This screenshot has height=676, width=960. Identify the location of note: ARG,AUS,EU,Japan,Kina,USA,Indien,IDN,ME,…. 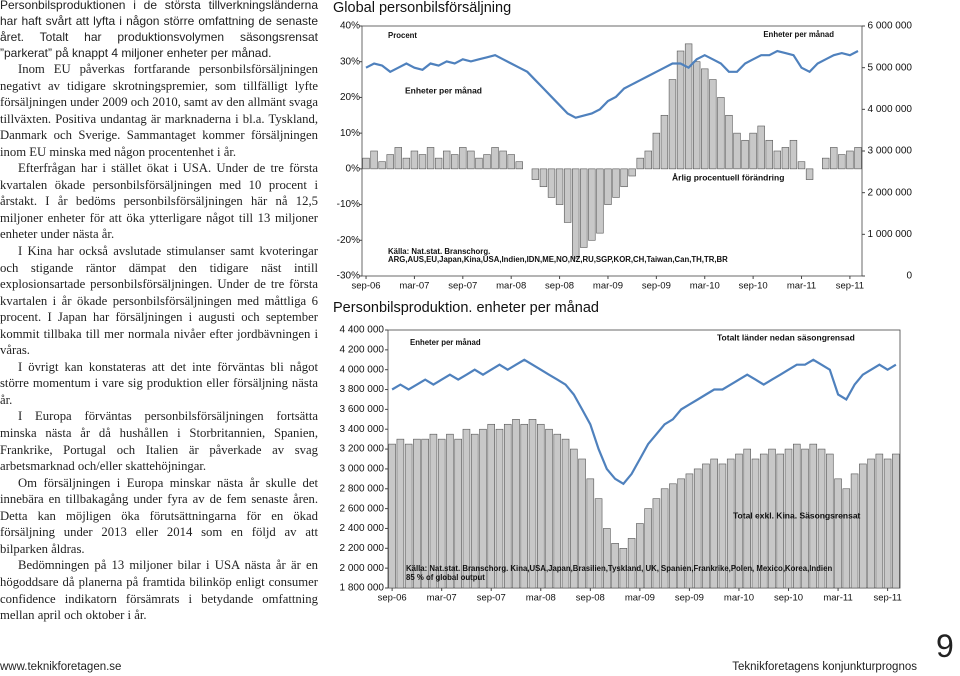
(558, 259).